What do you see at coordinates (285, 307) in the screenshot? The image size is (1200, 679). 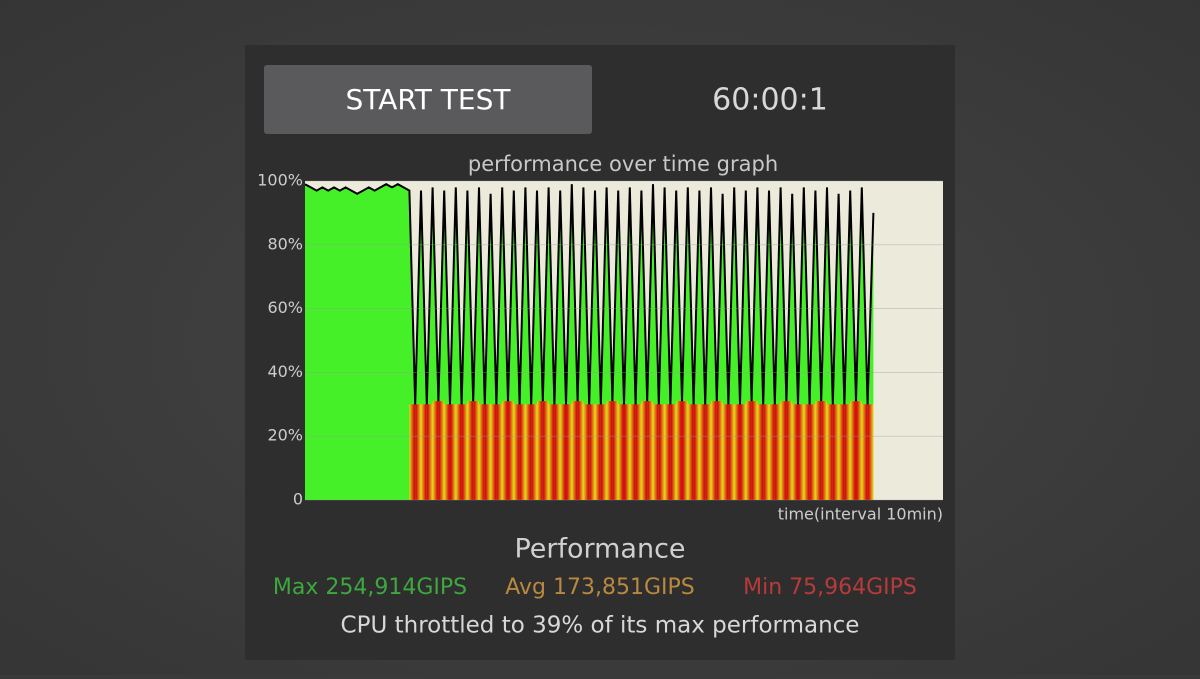 I see `y-tick-label: 60%` at bounding box center [285, 307].